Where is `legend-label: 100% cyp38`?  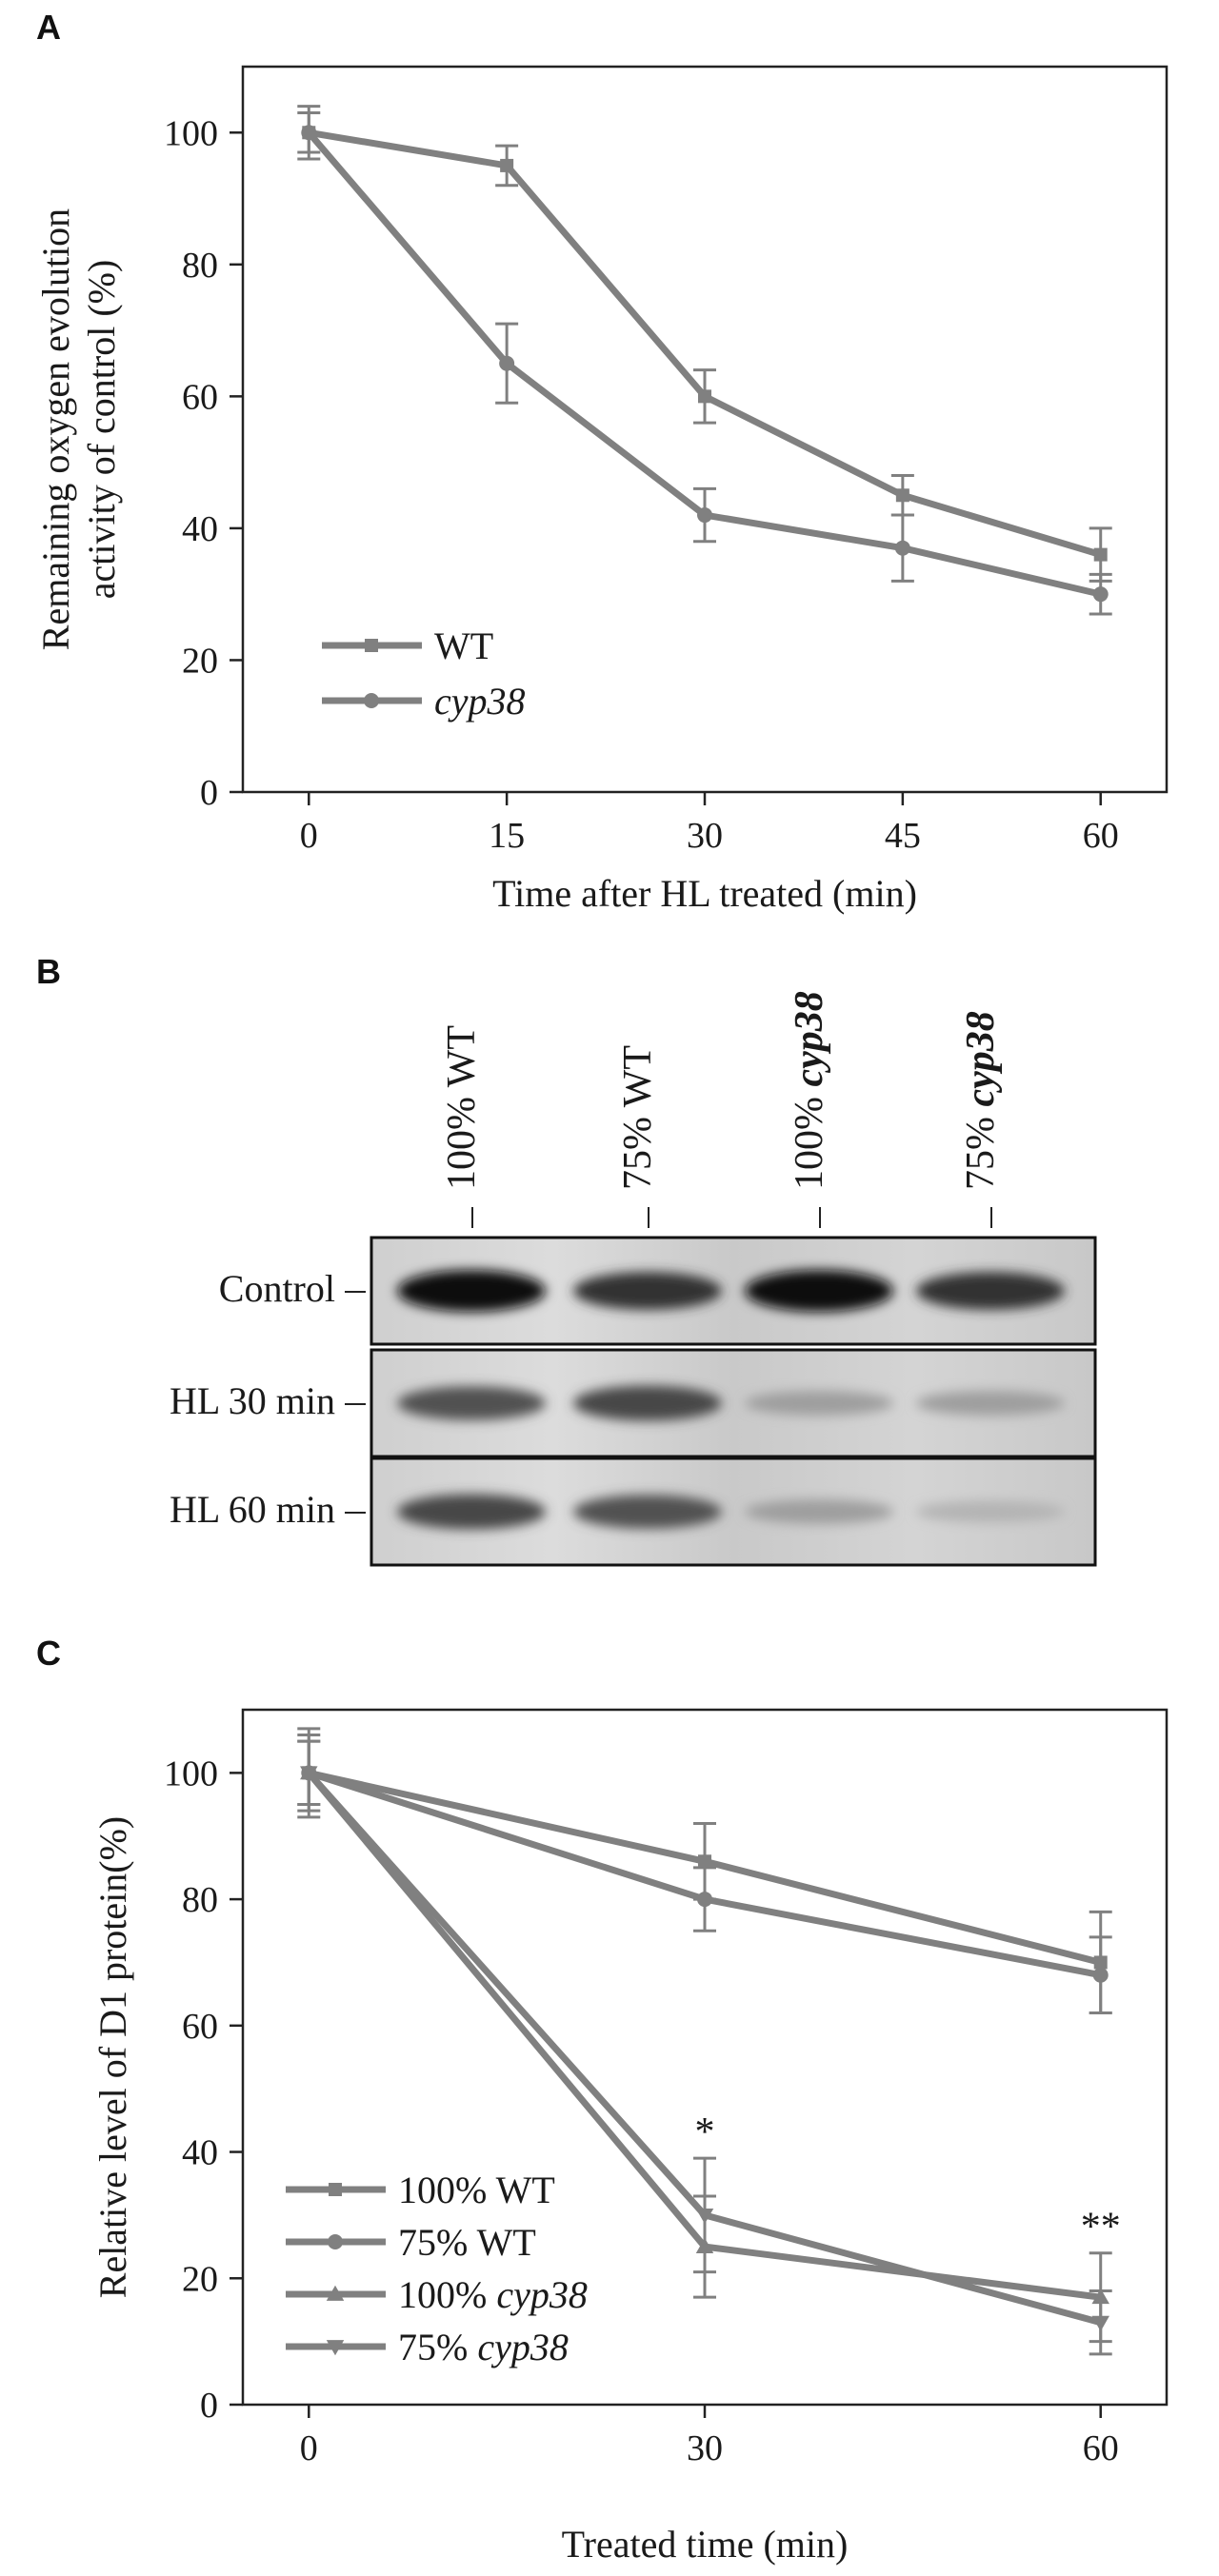
legend-label: 100% cyp38 is located at coordinates (493, 2294).